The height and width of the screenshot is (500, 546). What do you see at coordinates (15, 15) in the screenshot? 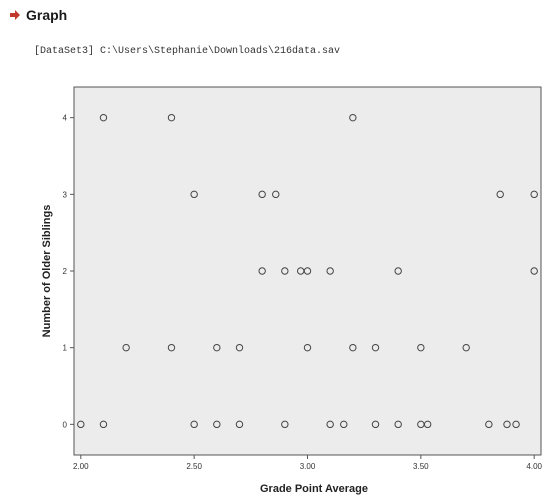
I see `arrow-right-icon` at bounding box center [15, 15].